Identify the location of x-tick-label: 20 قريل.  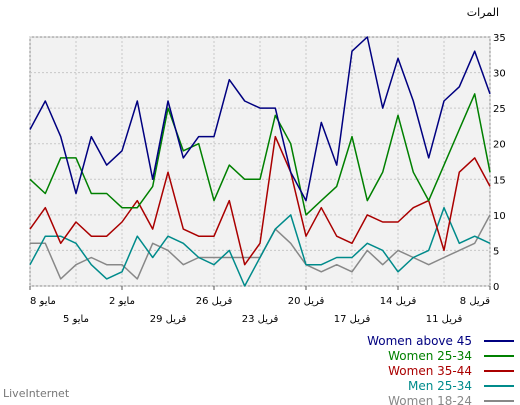
(306, 301).